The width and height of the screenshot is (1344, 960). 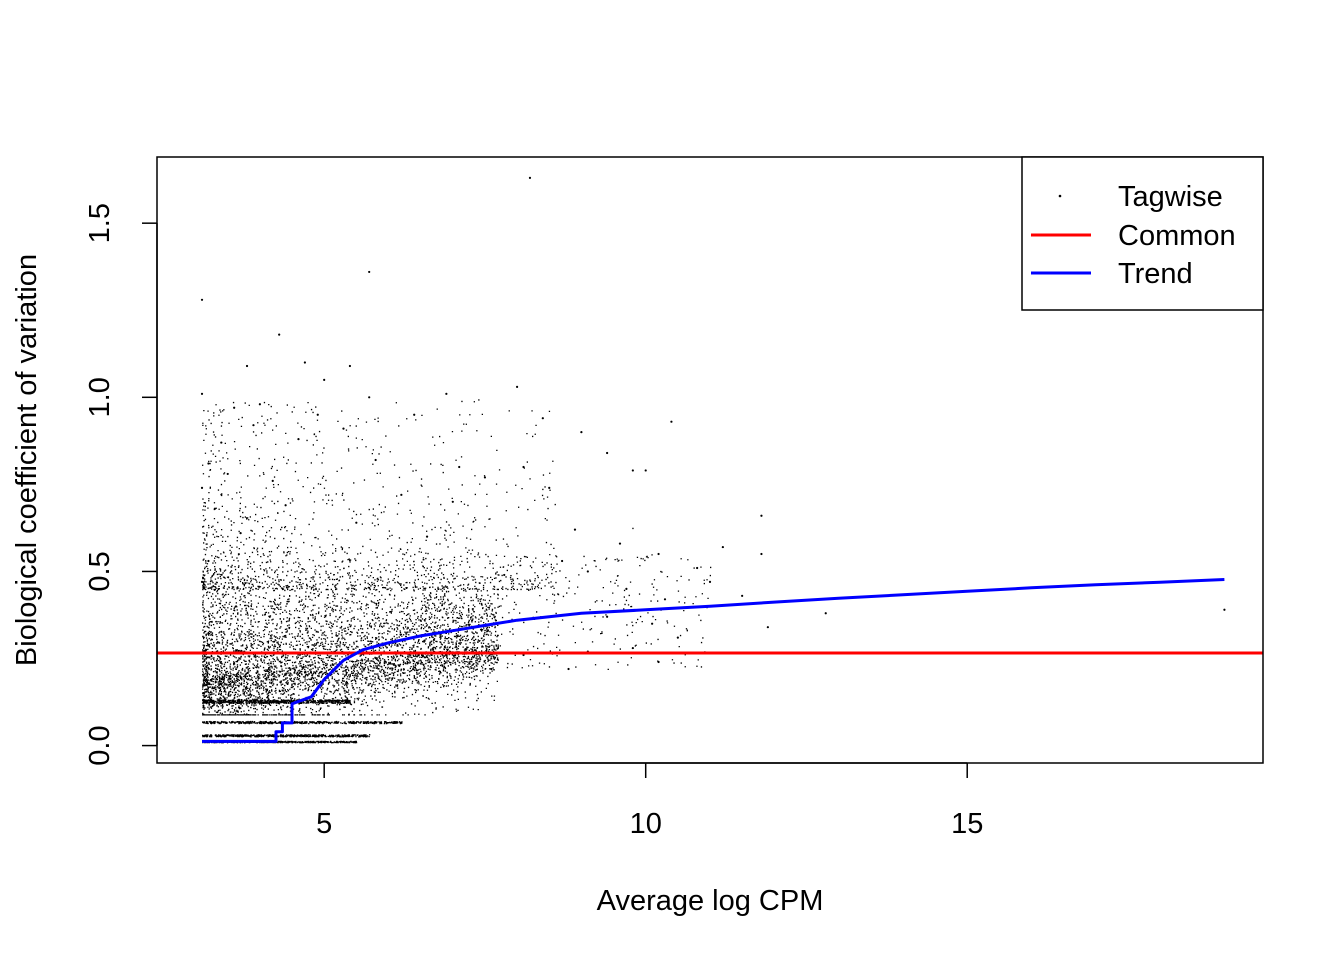 What do you see at coordinates (100, 571) in the screenshot?
I see `y-tick-label: 0.5` at bounding box center [100, 571].